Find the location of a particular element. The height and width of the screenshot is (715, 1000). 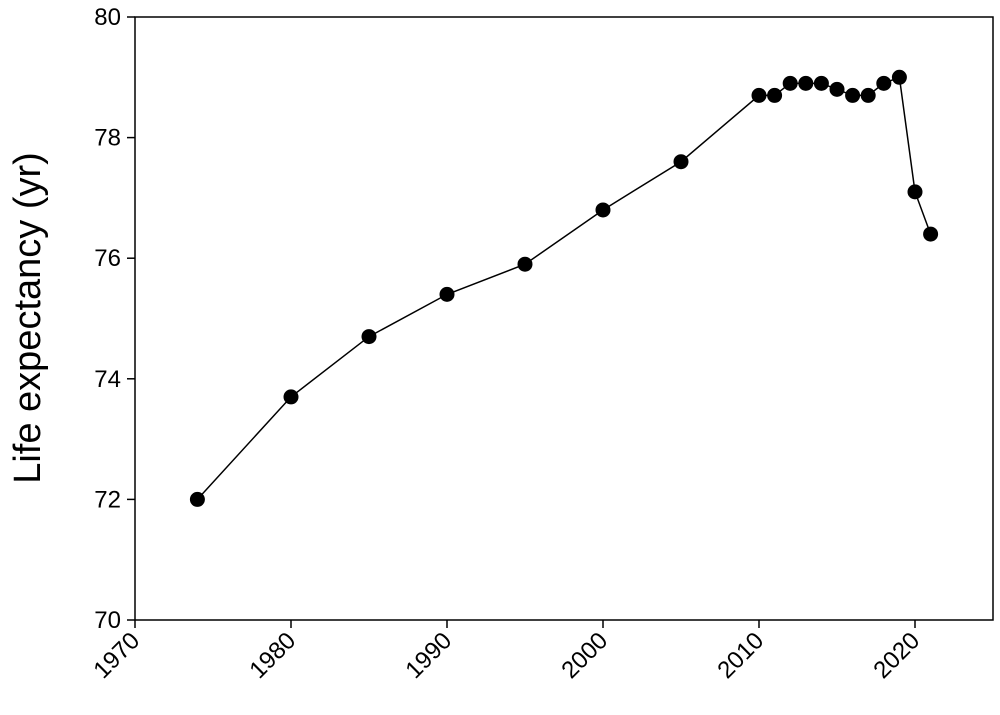

y-tick-label: 76 is located at coordinates (107, 258).